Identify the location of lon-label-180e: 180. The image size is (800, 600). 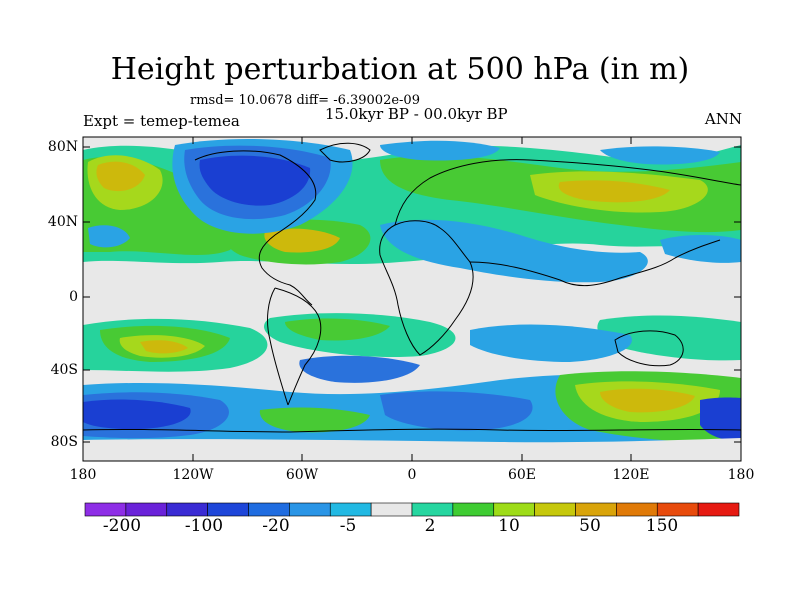
(741, 475).